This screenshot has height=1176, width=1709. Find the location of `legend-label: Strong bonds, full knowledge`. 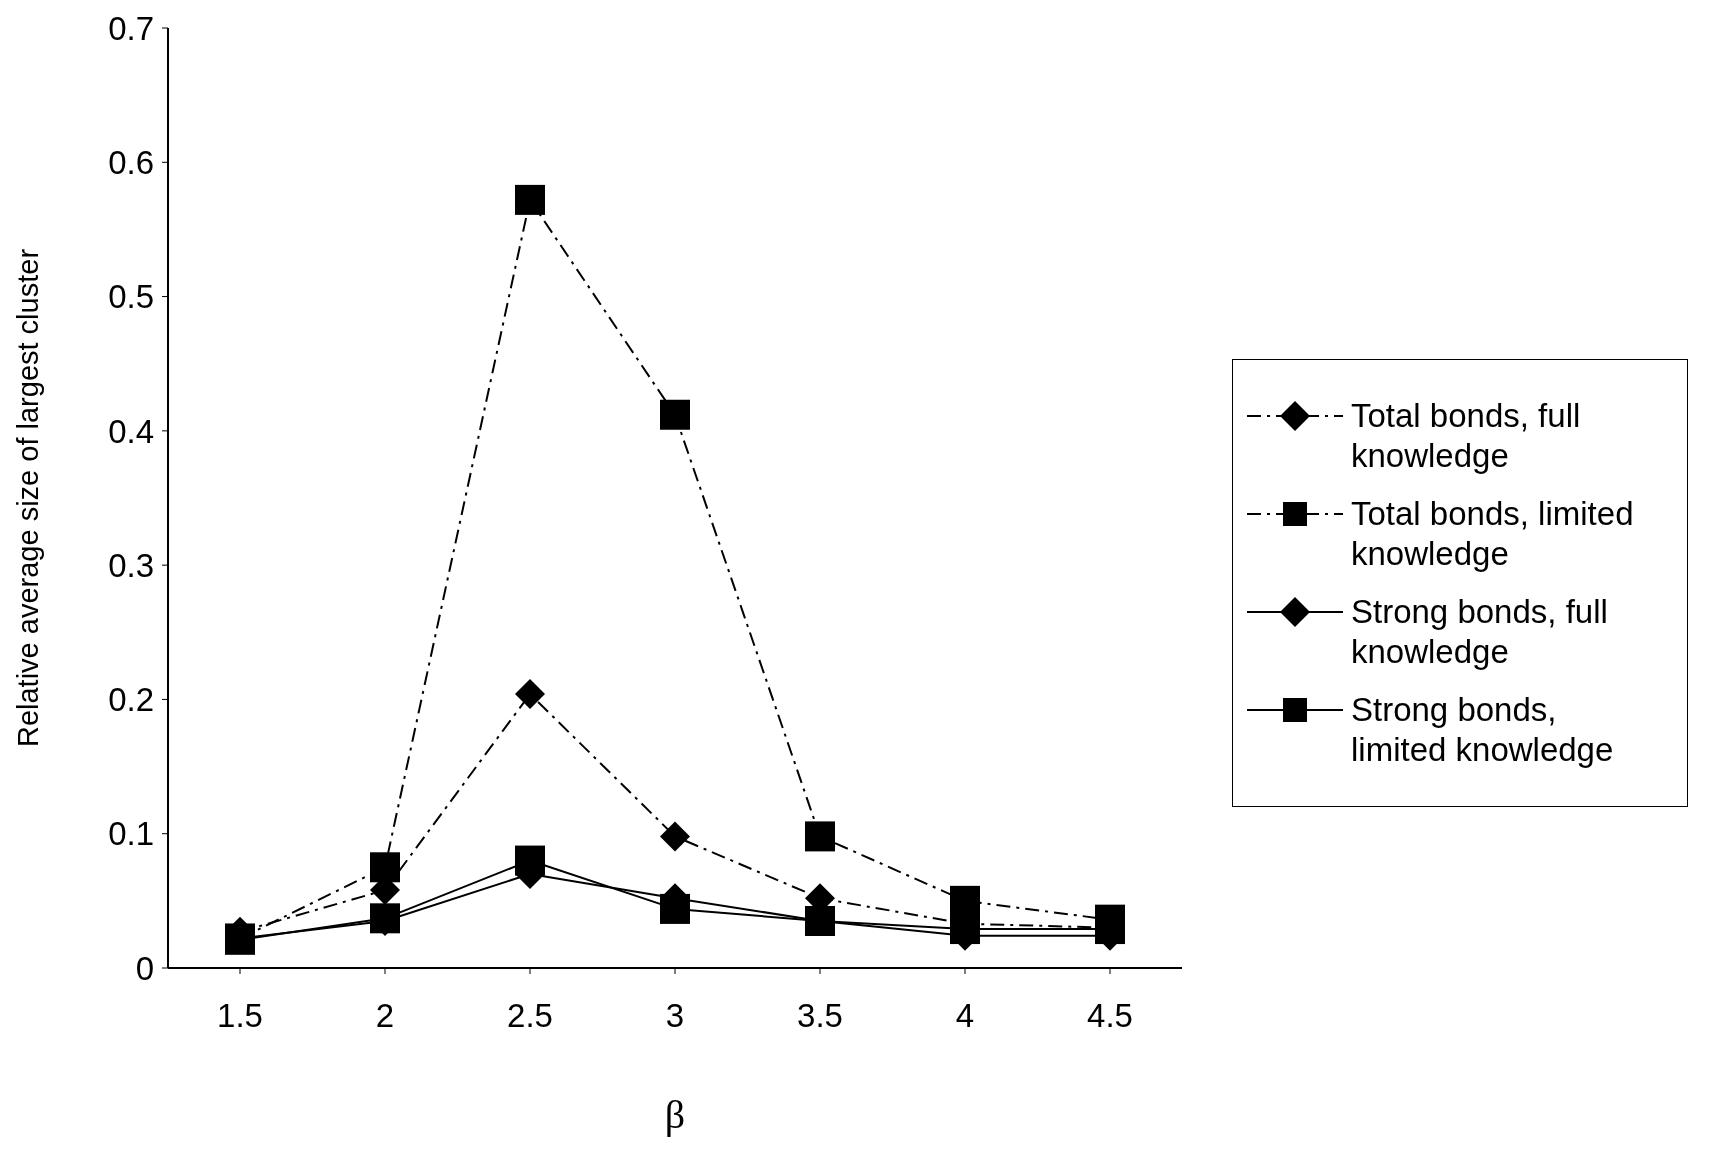

legend-label: Strong bonds, full knowledge is located at coordinates (1480, 632).